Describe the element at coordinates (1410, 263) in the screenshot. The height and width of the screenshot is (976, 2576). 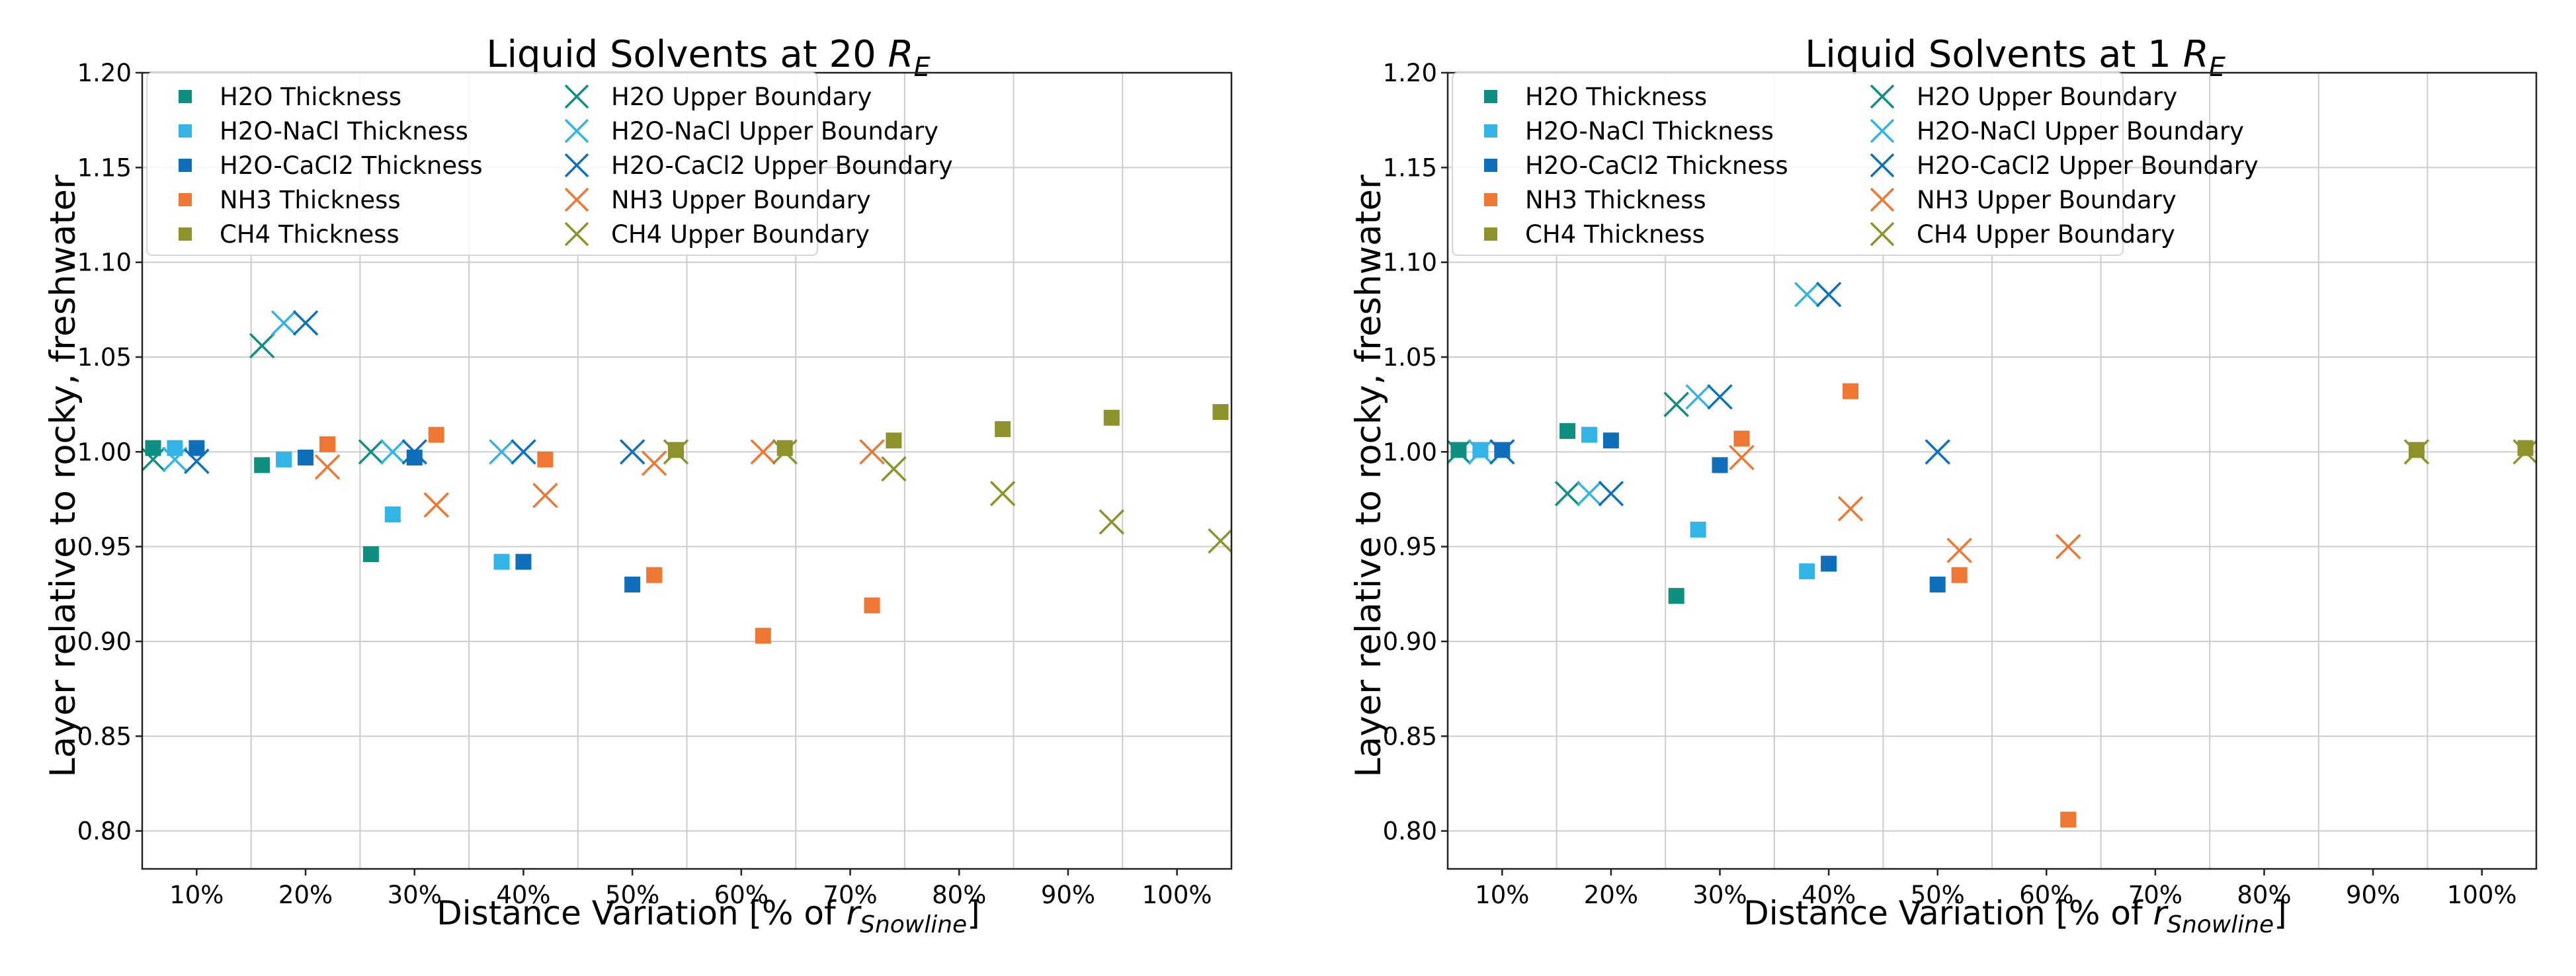
I see `y-tick-label: 1.10` at that location.